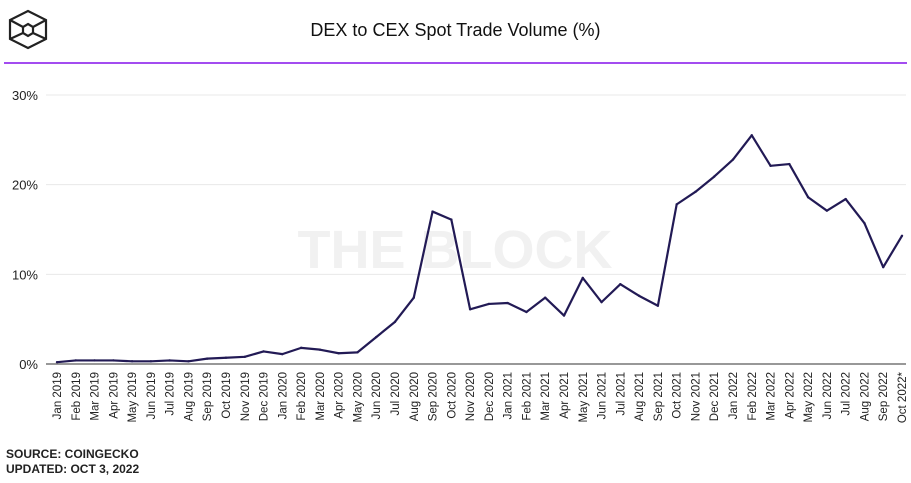  Describe the element at coordinates (265, 396) in the screenshot. I see `x-tick-label: Dec 2019` at that location.